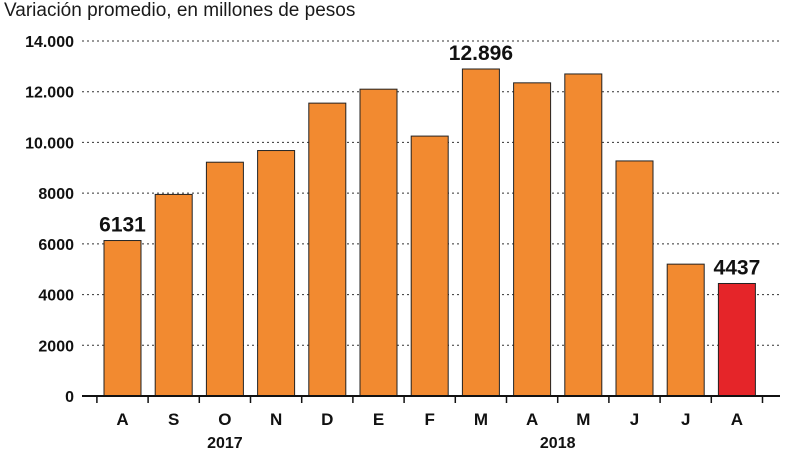 Image resolution: width=800 pixels, height=450 pixels. I want to click on y-tick-label: 12.000, so click(49, 93).